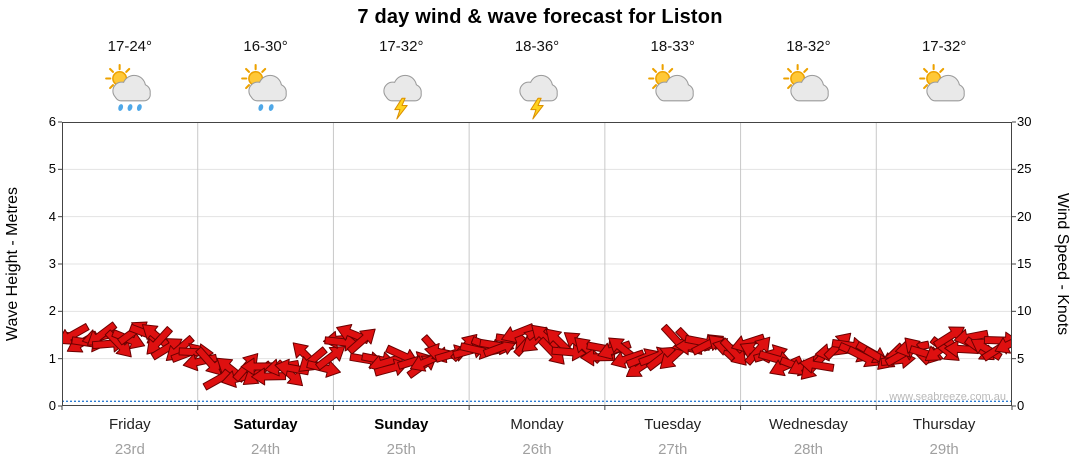 Image resolution: width=1080 pixels, height=475 pixels. Describe the element at coordinates (1021, 405) in the screenshot. I see `right-tick-label: 0` at that location.